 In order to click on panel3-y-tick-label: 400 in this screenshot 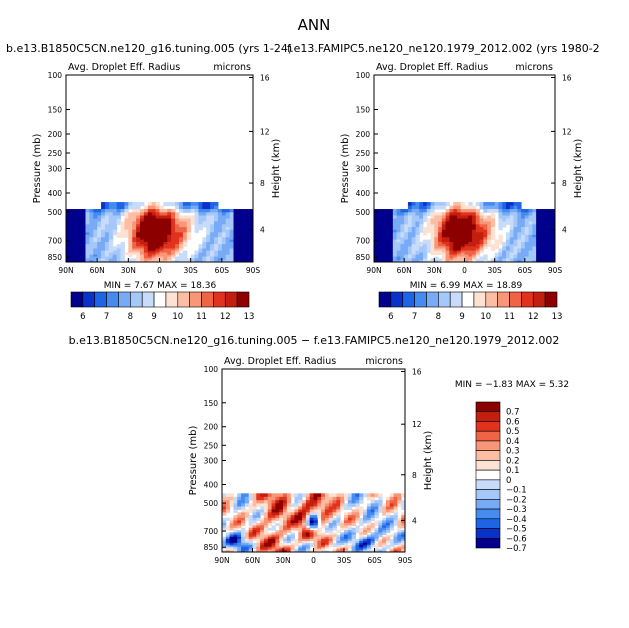, I will do `click(211, 484)`.